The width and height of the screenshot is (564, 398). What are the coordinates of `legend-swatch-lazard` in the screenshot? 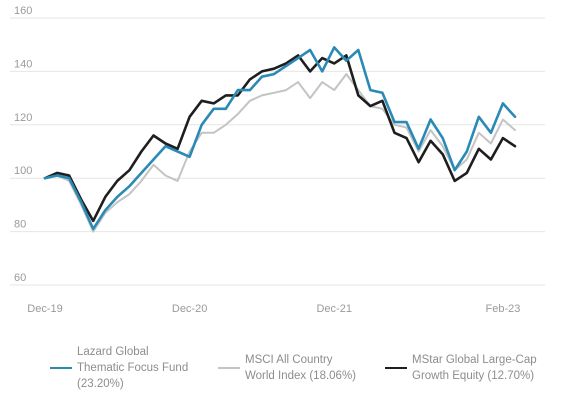 It's located at (61, 368).